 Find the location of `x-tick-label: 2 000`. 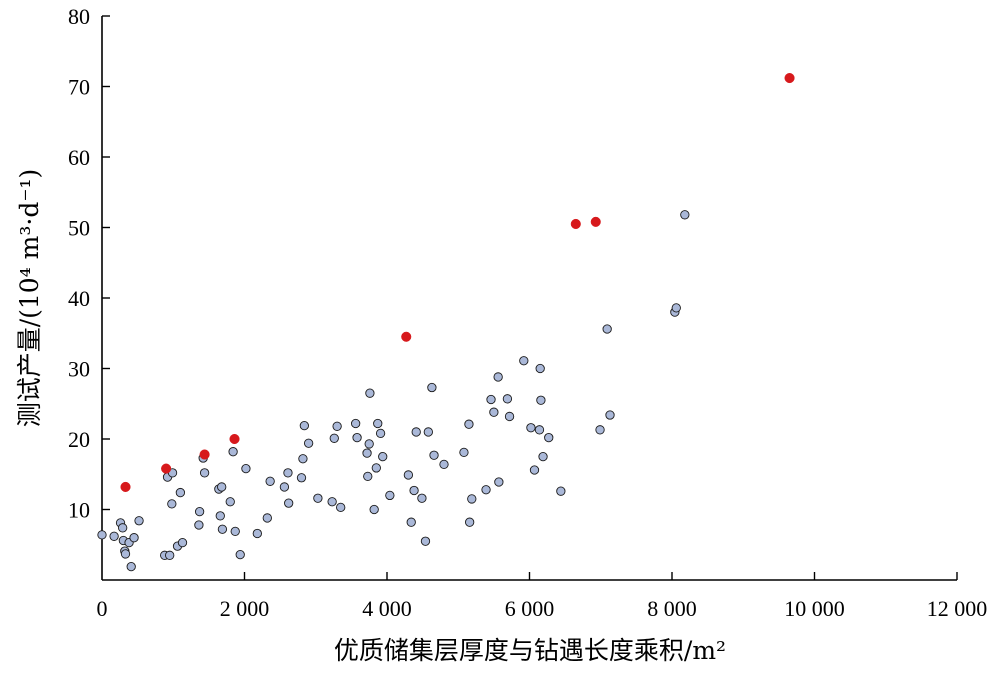

x-tick-label: 2 000 is located at coordinates (245, 608).